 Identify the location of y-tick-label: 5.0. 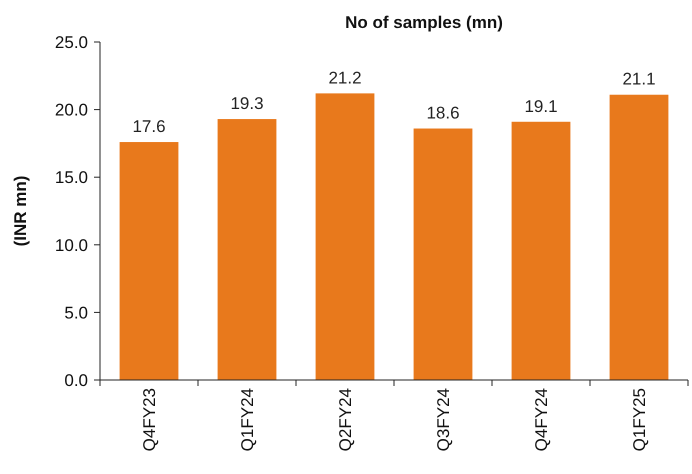
(76, 312).